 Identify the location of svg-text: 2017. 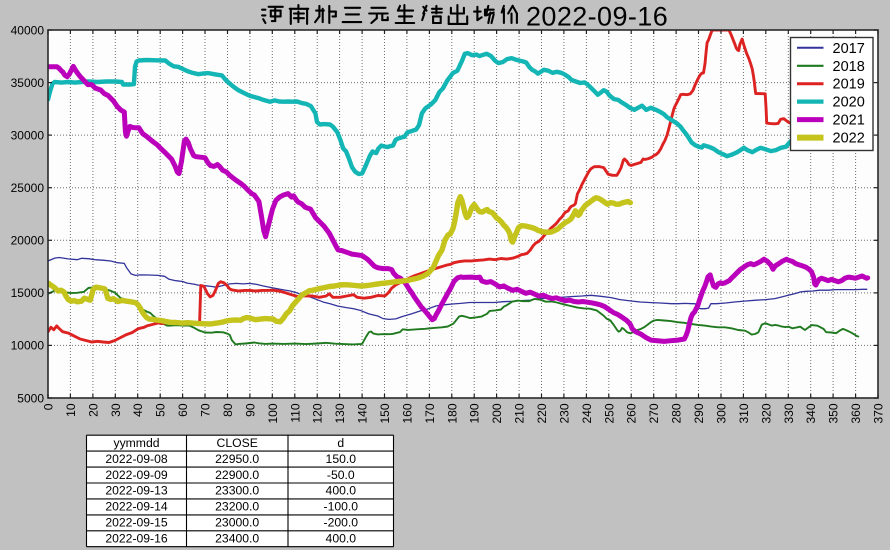
(849, 49).